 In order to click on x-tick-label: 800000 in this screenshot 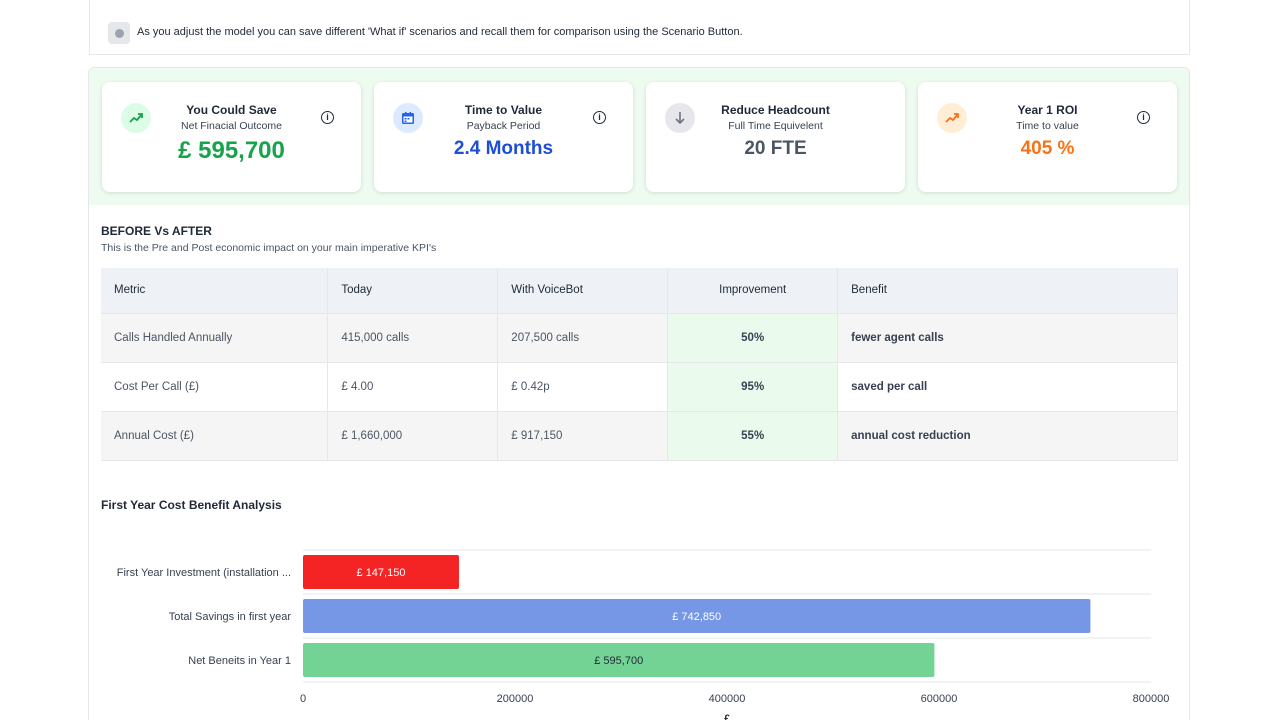, I will do `click(1151, 699)`.